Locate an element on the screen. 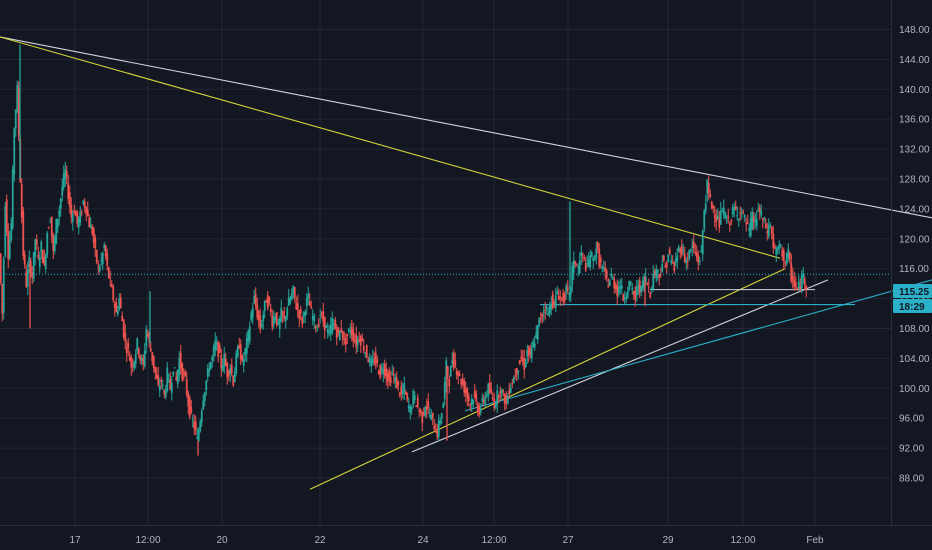 Image resolution: width=932 pixels, height=550 pixels. time-axis: 17 12:00 20 22 24 12:00 27 29 12:00 Feb is located at coordinates (446, 540).